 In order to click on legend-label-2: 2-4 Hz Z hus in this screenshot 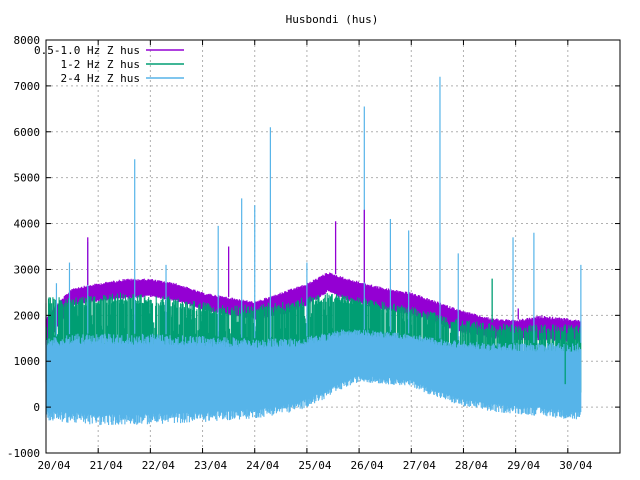, I will do `click(100, 78)`.